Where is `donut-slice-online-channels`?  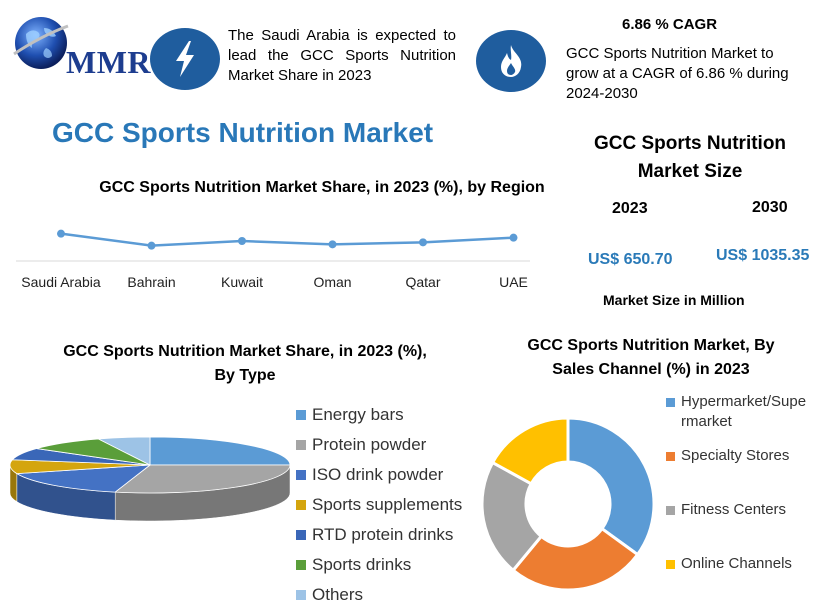 donut-slice-online-channels is located at coordinates (530, 451).